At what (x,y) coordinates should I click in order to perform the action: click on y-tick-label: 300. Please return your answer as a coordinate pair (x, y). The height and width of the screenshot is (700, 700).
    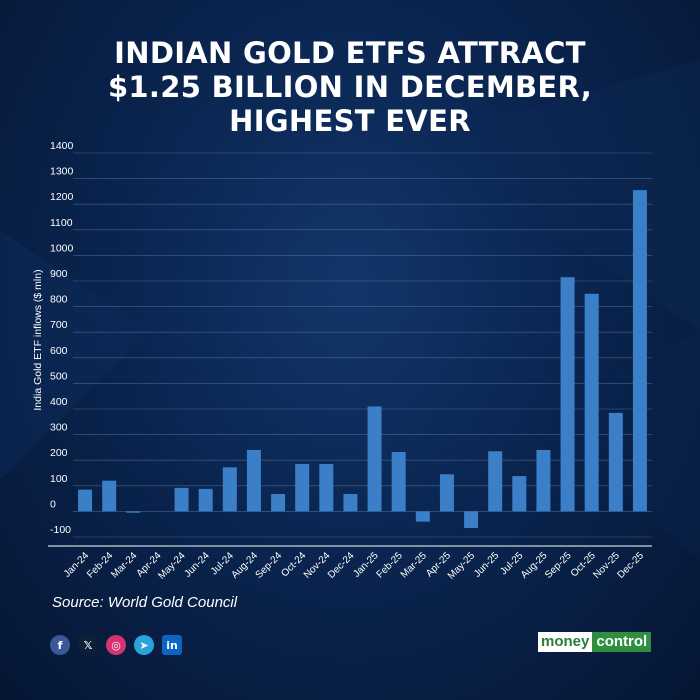
    Looking at the image, I should click on (59, 428).